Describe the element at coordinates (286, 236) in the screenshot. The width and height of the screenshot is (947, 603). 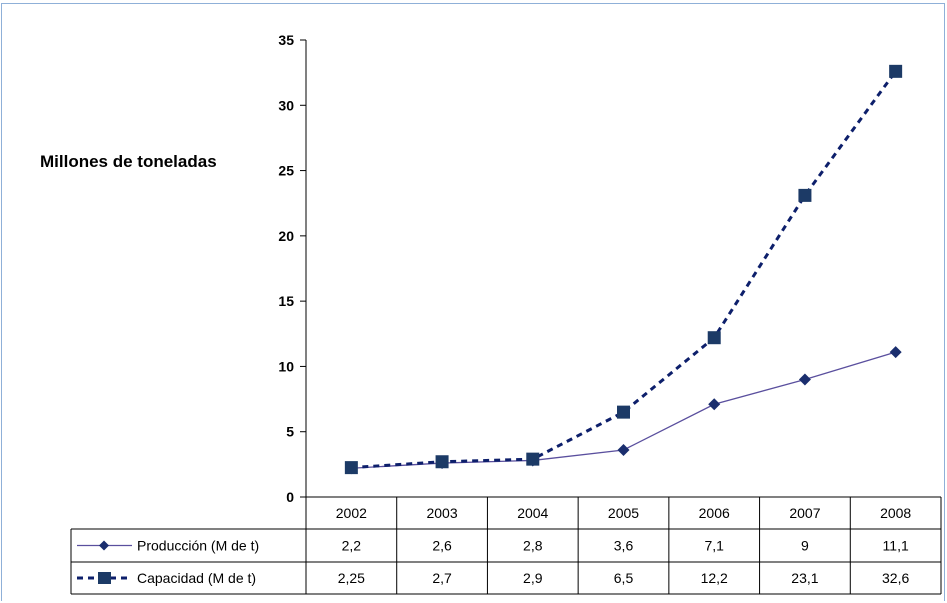
I see `y-tick-label: 20` at that location.